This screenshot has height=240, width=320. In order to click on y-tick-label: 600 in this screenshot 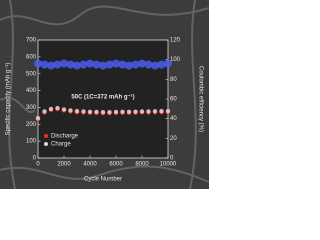, I will do `click(31, 57)`.